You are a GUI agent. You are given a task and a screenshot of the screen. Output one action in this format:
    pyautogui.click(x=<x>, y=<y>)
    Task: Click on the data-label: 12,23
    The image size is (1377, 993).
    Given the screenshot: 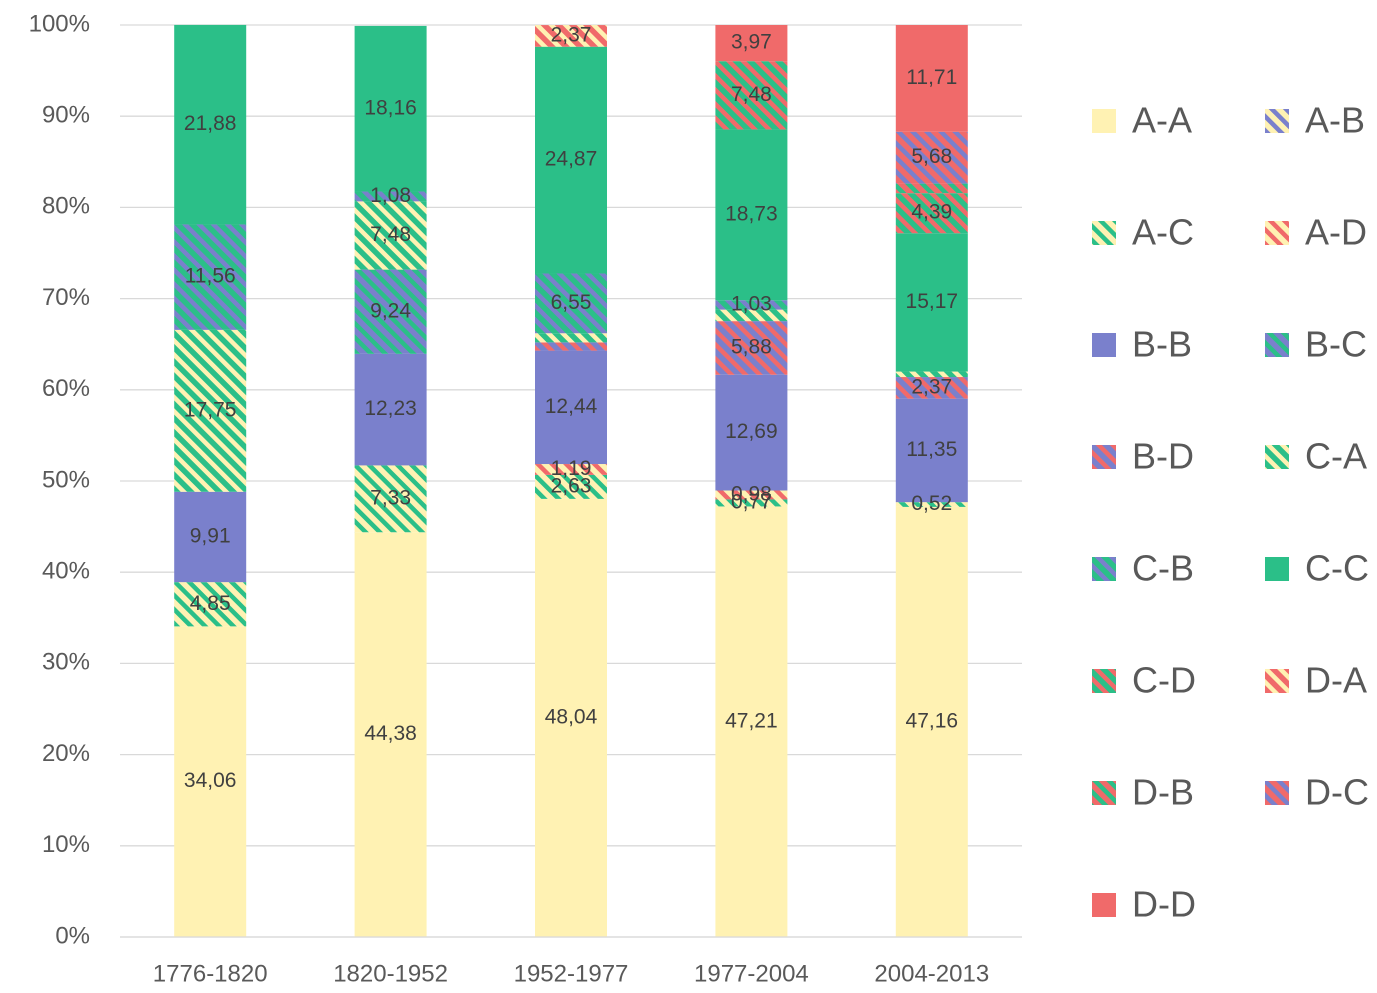 What is the action you would take?
    pyautogui.click(x=390, y=408)
    